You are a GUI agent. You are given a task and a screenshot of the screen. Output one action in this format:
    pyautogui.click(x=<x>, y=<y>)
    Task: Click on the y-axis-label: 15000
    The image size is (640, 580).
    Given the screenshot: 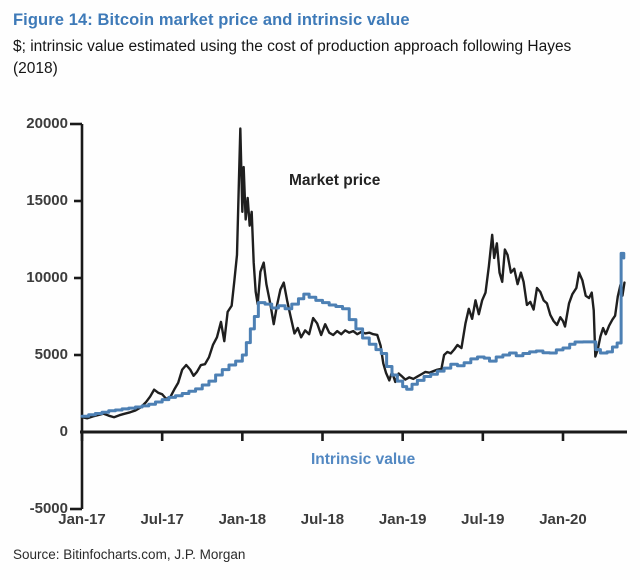 What is the action you would take?
    pyautogui.click(x=47, y=200)
    